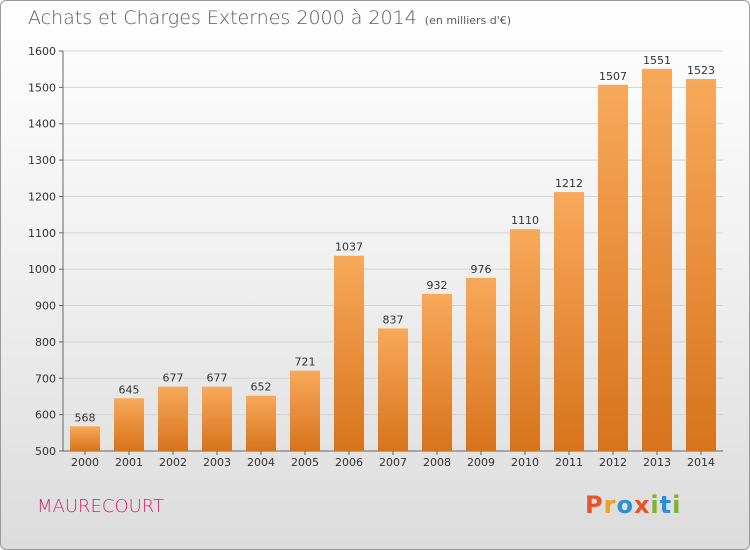 The height and width of the screenshot is (550, 750). What do you see at coordinates (85, 462) in the screenshot?
I see `x-tick-label-2000: 2000` at bounding box center [85, 462].